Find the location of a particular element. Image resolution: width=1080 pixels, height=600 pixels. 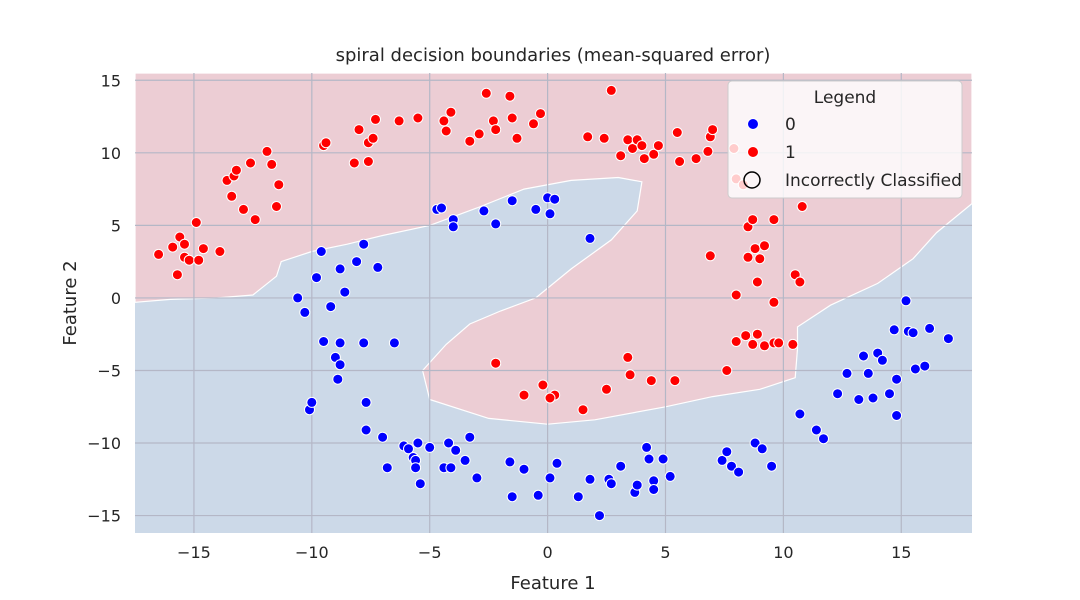

y-tick-label: −5 is located at coordinates (109, 370).